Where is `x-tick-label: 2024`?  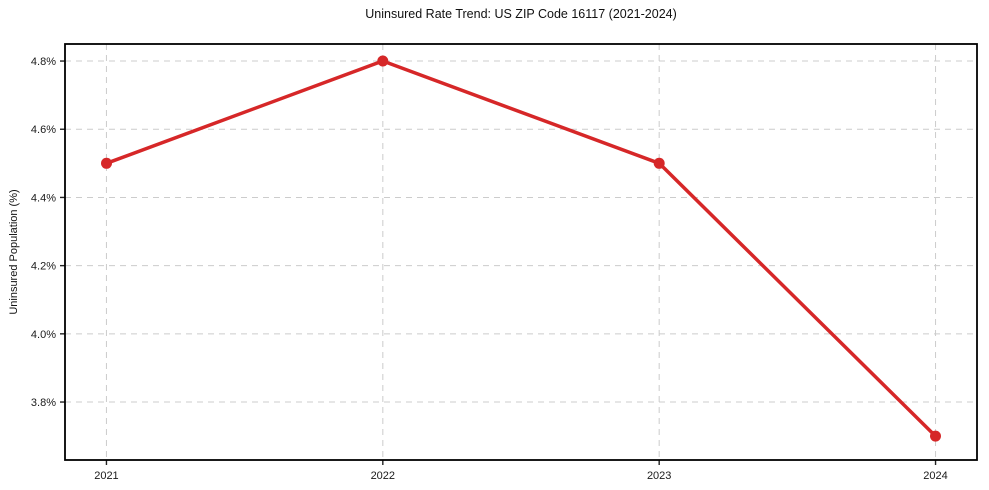
x-tick-label: 2024 is located at coordinates (935, 476).